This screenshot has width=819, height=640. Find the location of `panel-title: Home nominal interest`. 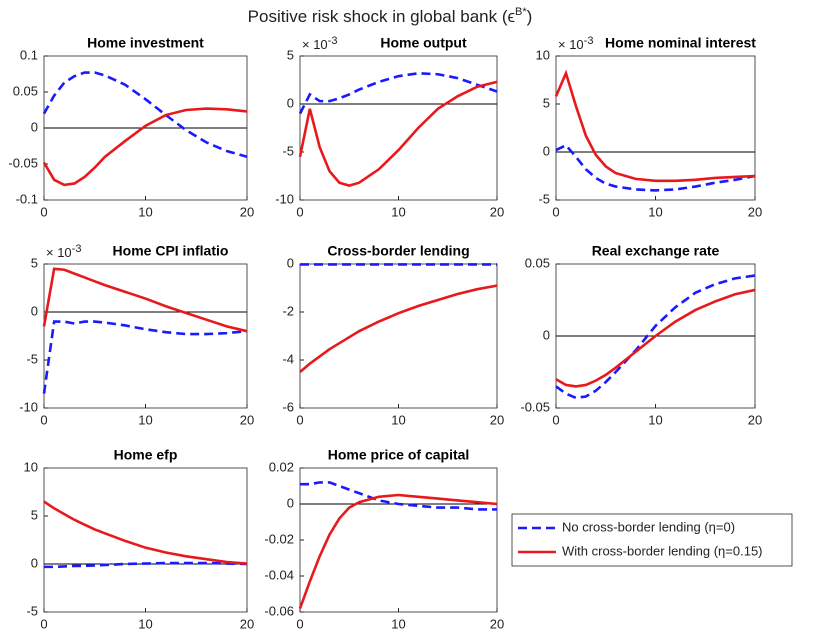

panel-title: Home nominal interest is located at coordinates (680, 43).